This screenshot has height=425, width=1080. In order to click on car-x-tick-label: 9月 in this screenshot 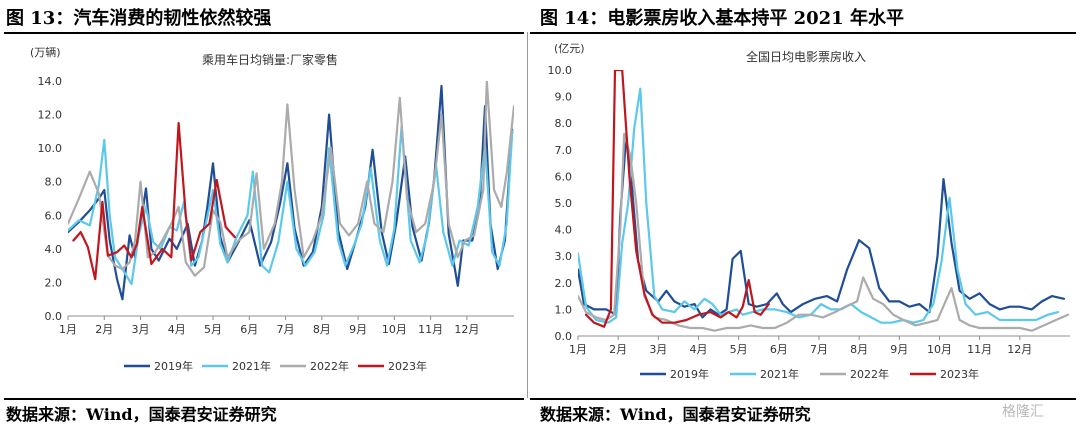, I will do `click(358, 329)`.